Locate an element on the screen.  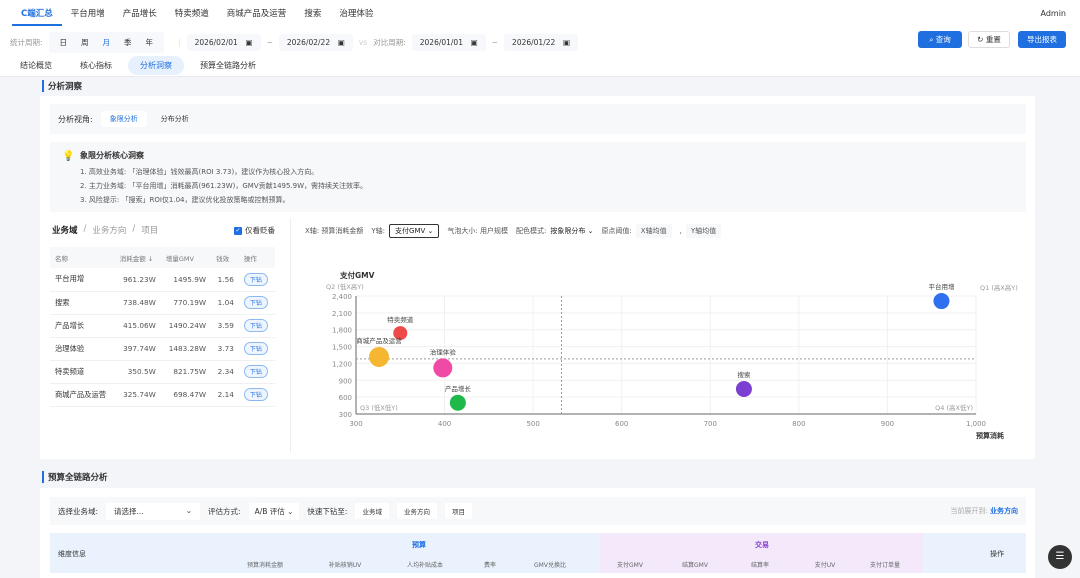
crumb-project: 项目 is located at coordinates (150, 231).